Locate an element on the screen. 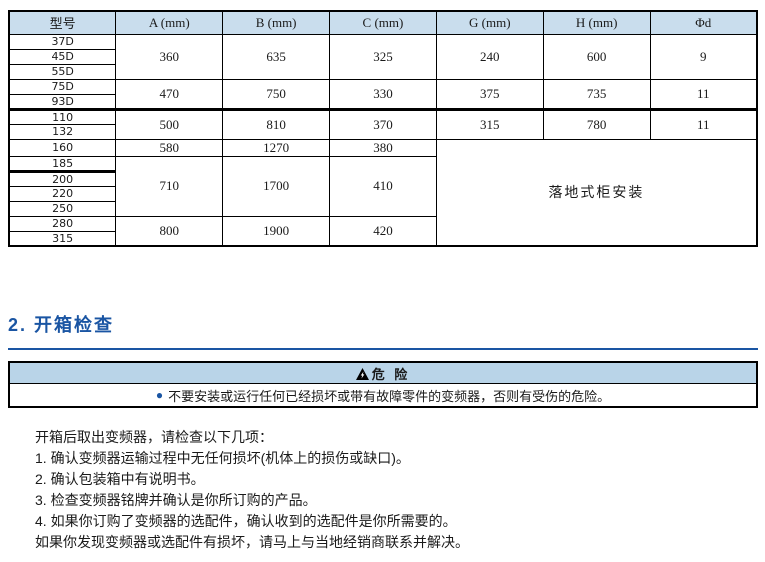 The width and height of the screenshot is (765, 562). col-header-a: A (mm) is located at coordinates (169, 22).